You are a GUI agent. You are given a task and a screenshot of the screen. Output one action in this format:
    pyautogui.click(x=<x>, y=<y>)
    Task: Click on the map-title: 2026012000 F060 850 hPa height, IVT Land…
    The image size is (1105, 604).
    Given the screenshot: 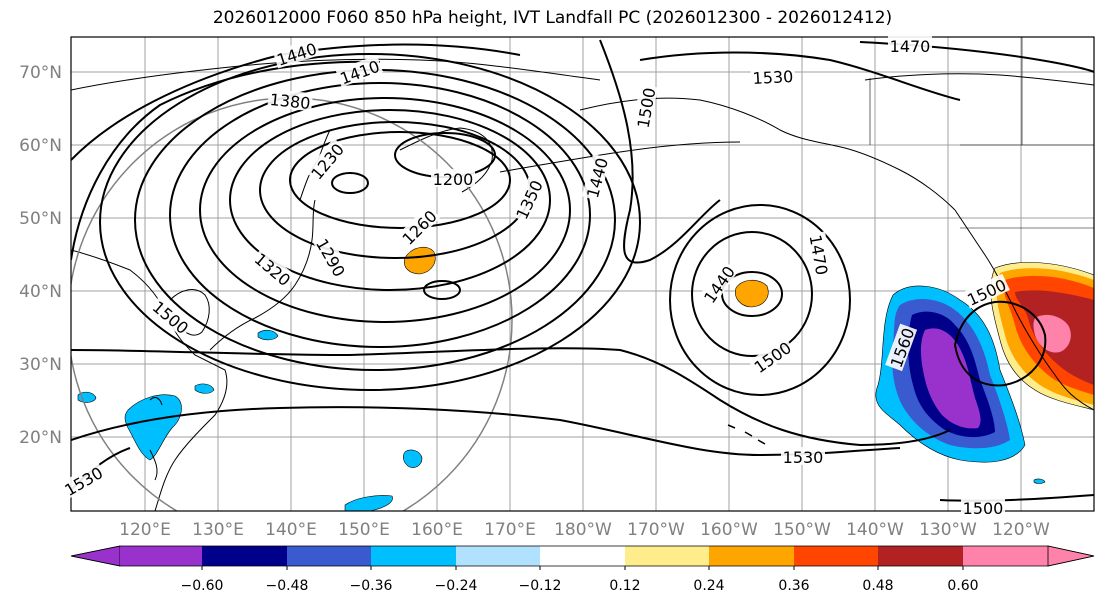 What is the action you would take?
    pyautogui.click(x=552, y=18)
    